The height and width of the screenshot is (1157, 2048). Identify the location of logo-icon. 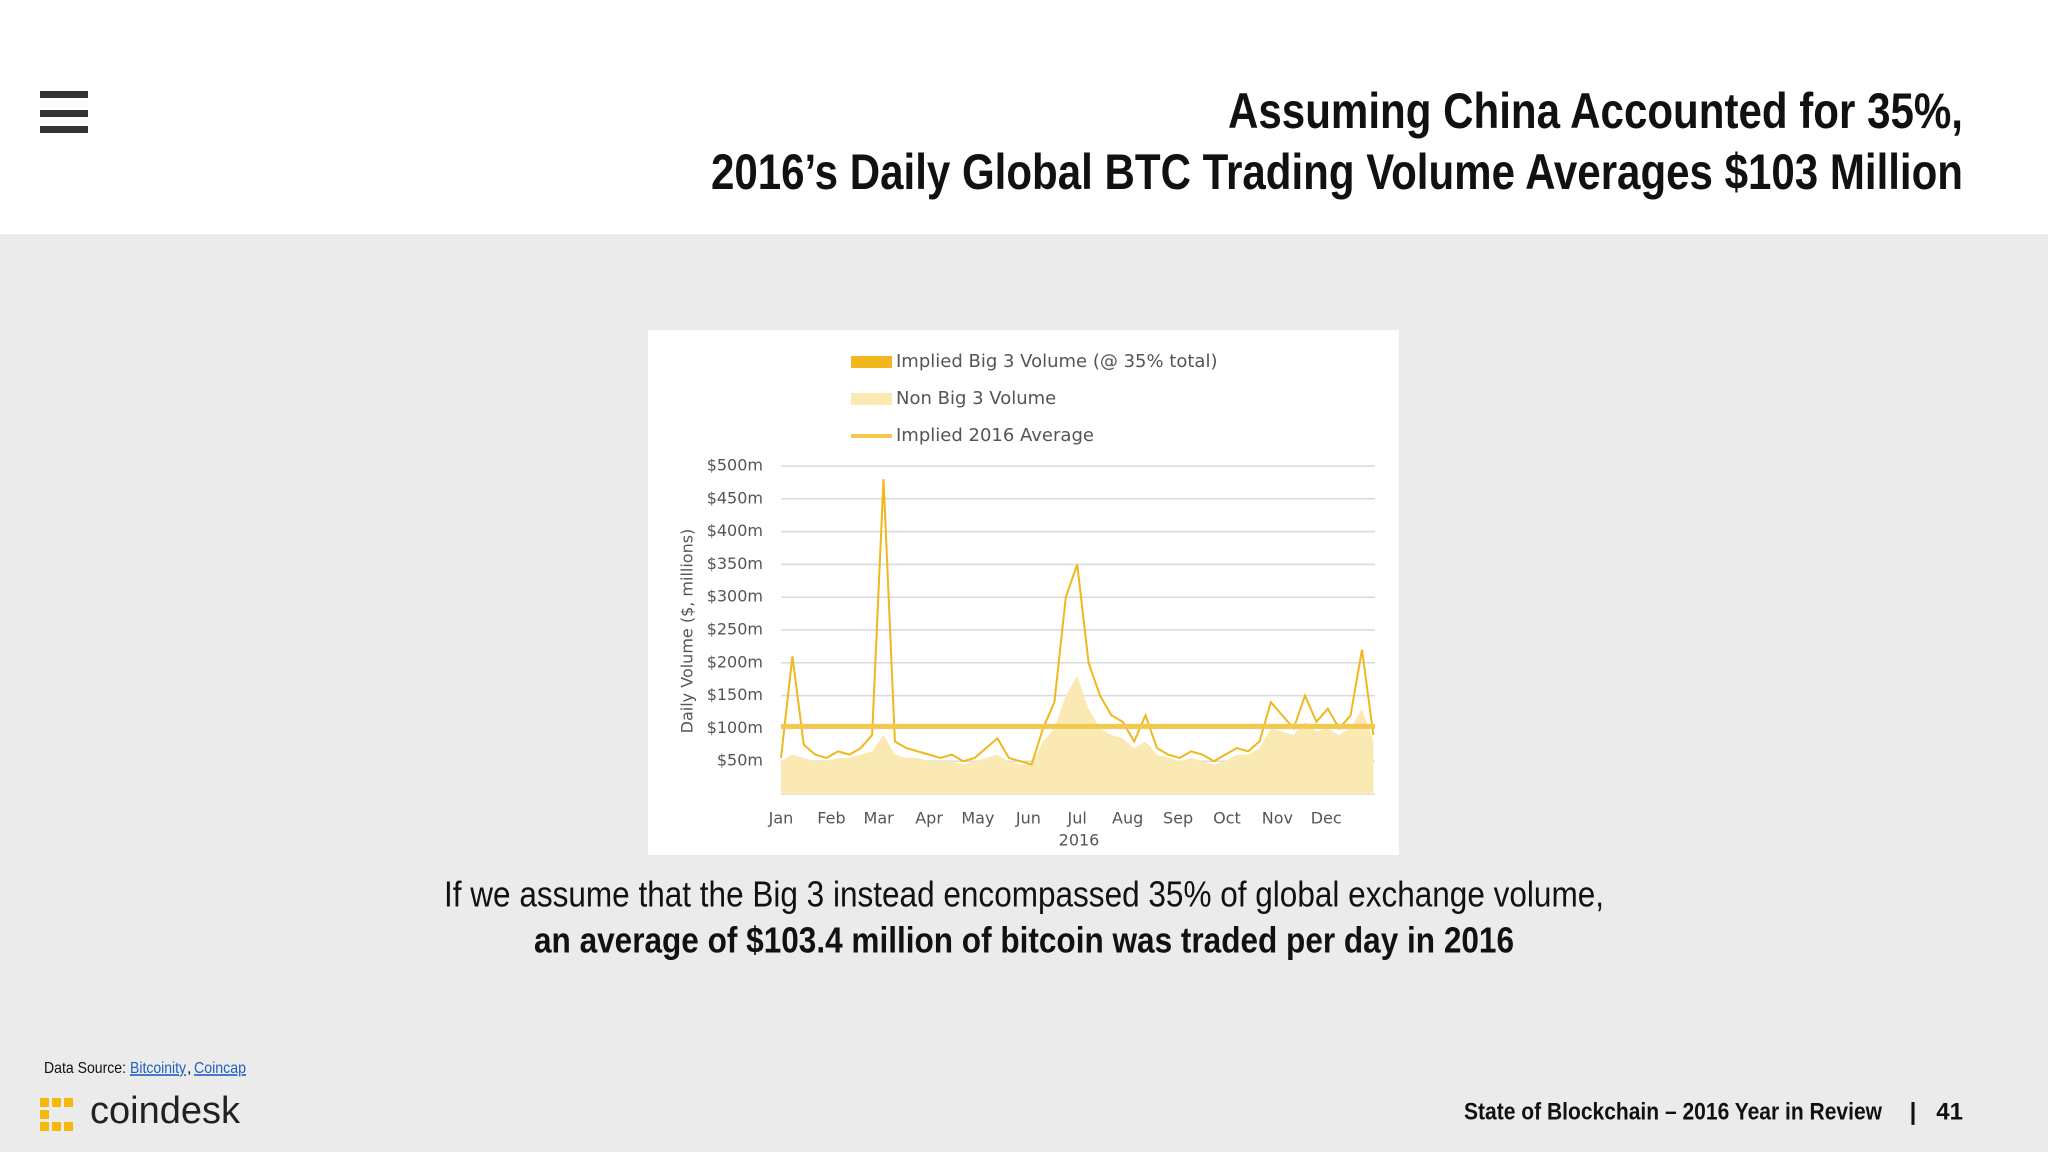
(56, 1114).